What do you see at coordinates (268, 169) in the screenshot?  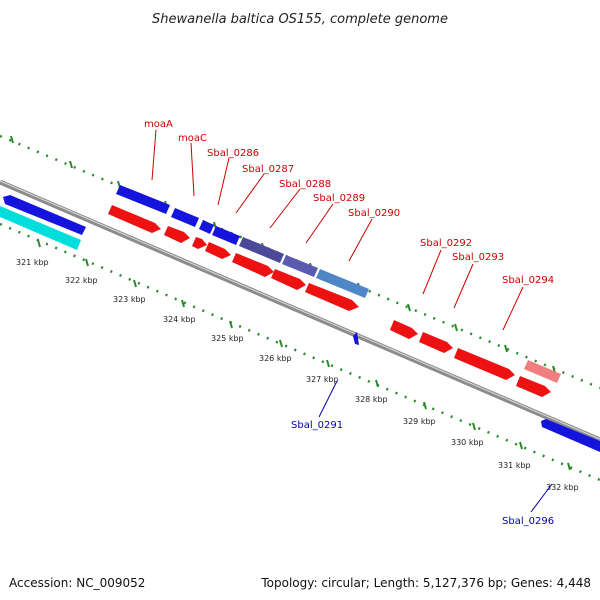 I see `label-sbal-0287: Sbal_0287` at bounding box center [268, 169].